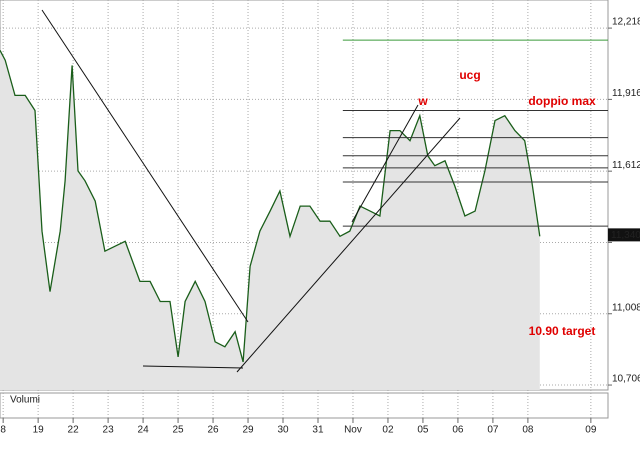 The width and height of the screenshot is (640, 455). I want to click on x-tick-label: 06, so click(458, 430).